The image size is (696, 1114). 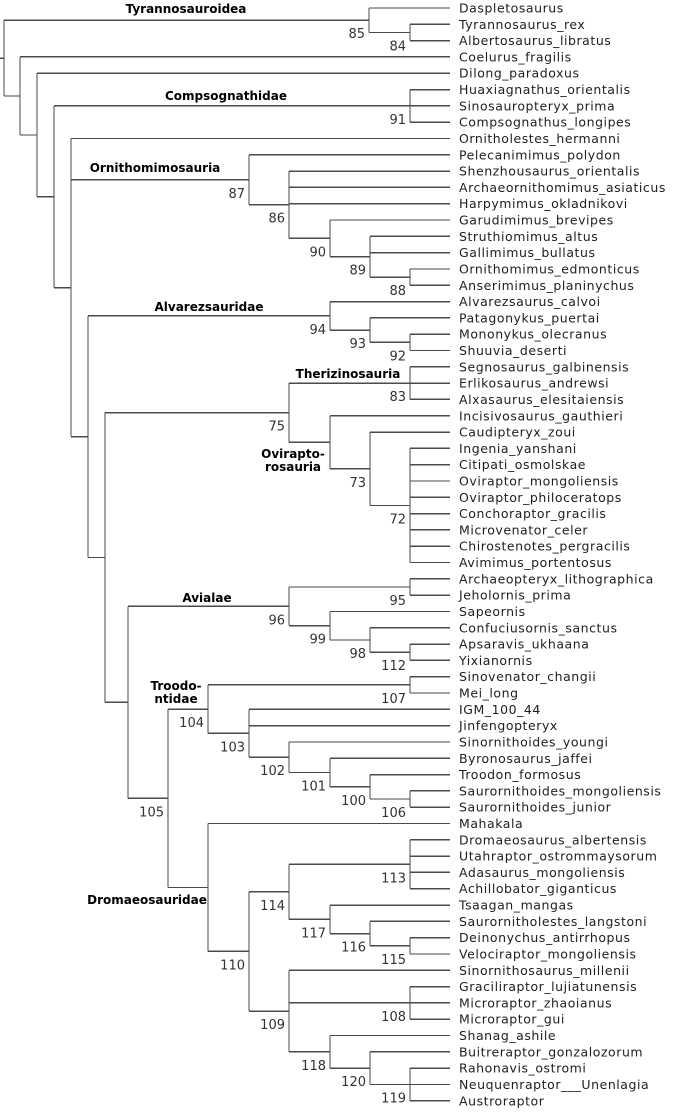 What do you see at coordinates (543, 203) in the screenshot?
I see `taxon-label: Harpymimus_okladnikovi` at bounding box center [543, 203].